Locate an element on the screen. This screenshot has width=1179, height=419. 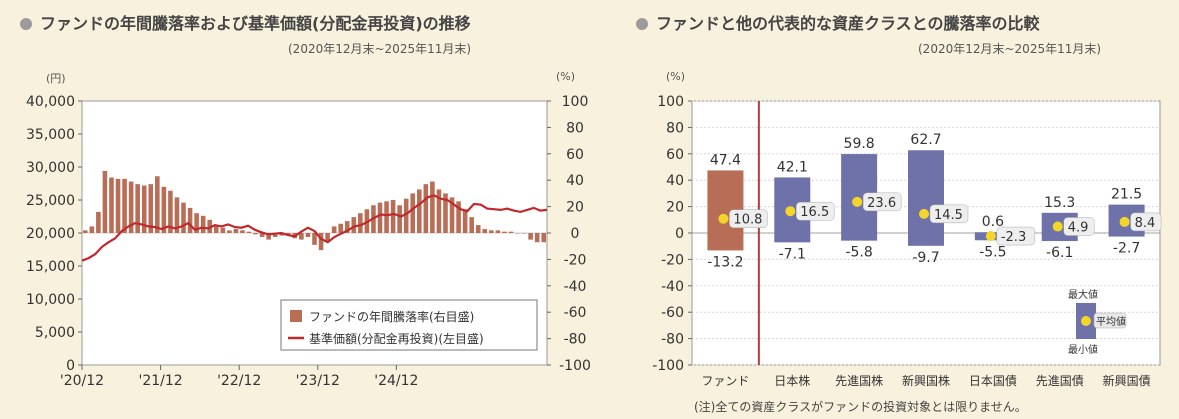
right-chart-unit: (%) is located at coordinates (676, 76).